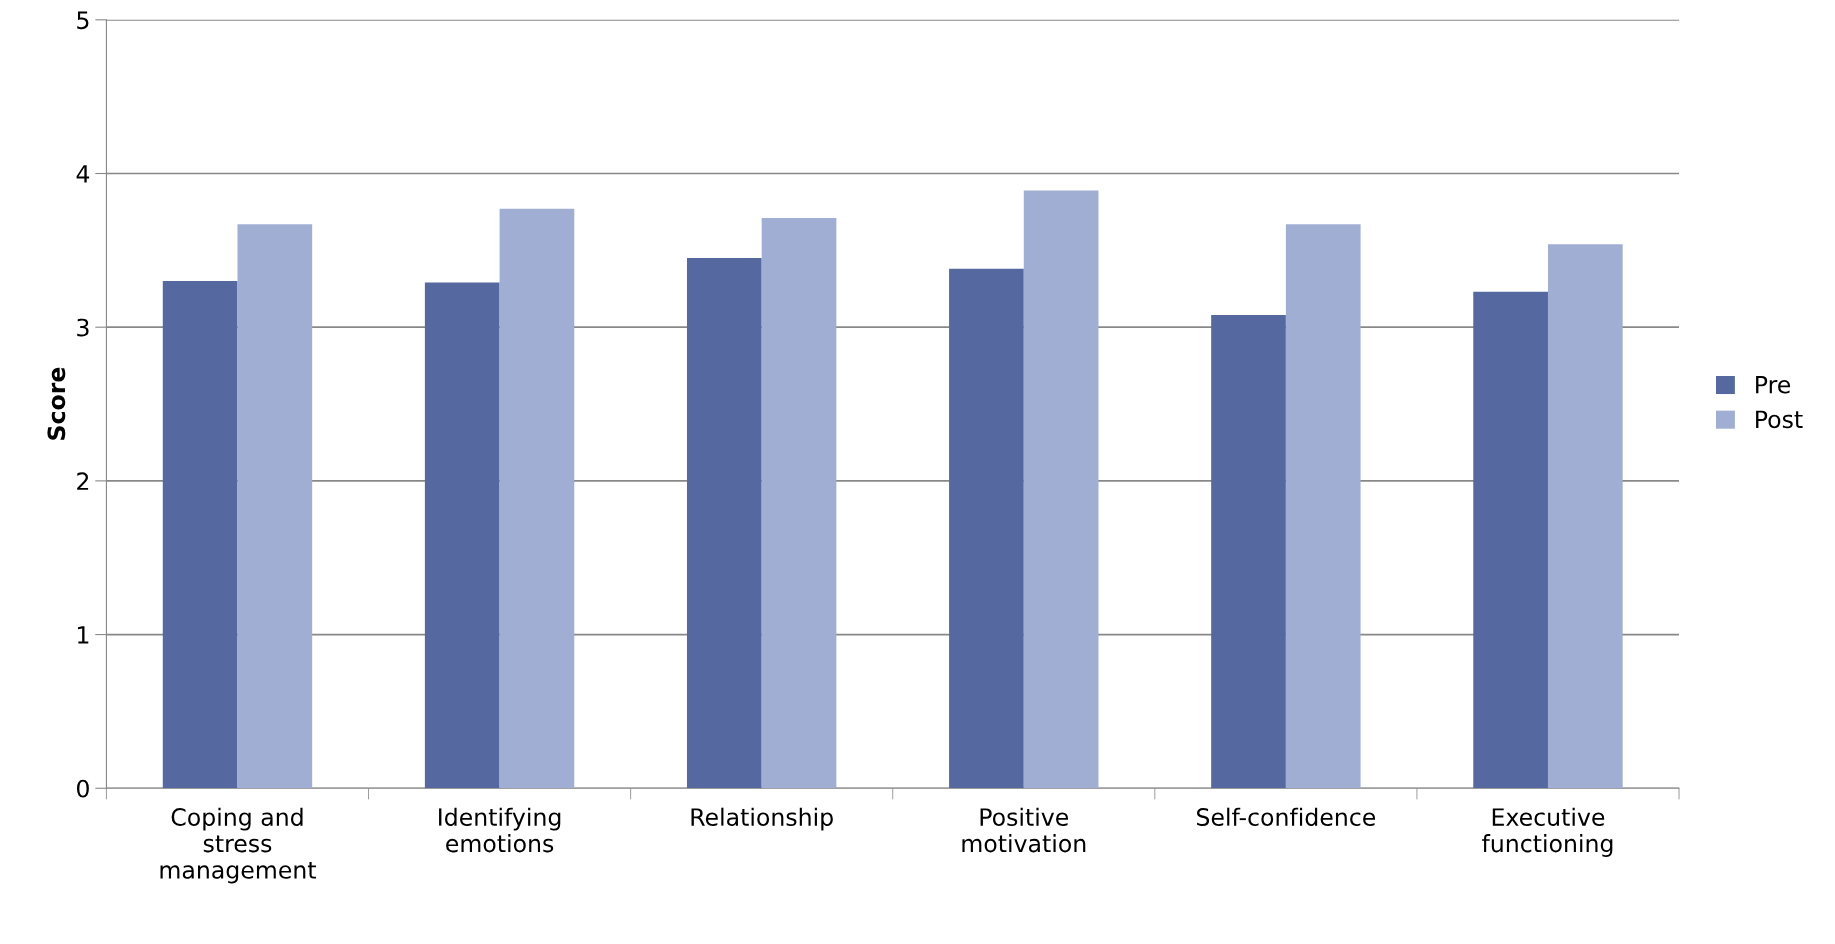  What do you see at coordinates (1773, 385) in the screenshot?
I see `legend-label: Pre` at bounding box center [1773, 385].